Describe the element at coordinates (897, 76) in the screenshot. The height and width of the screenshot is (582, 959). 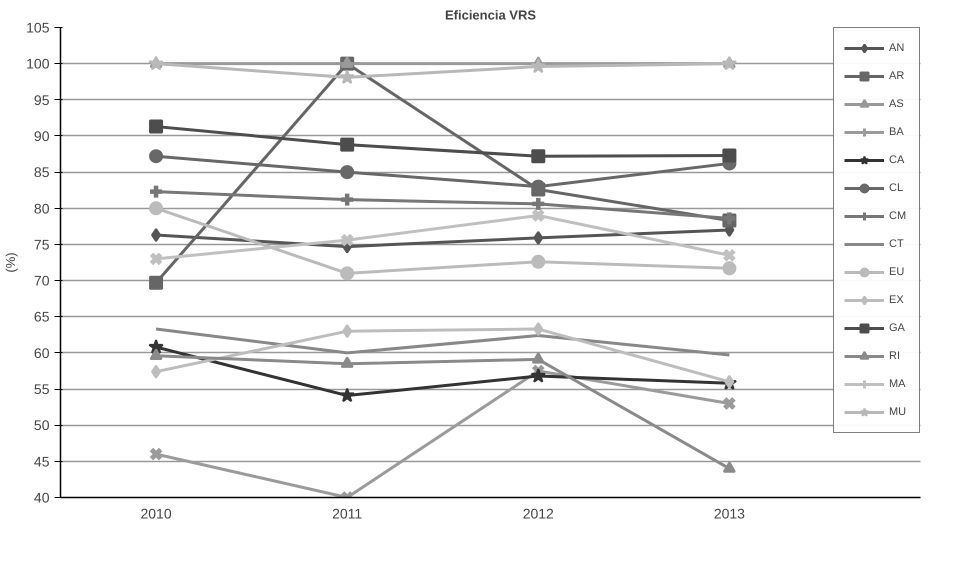
I see `legend-label: AR` at that location.